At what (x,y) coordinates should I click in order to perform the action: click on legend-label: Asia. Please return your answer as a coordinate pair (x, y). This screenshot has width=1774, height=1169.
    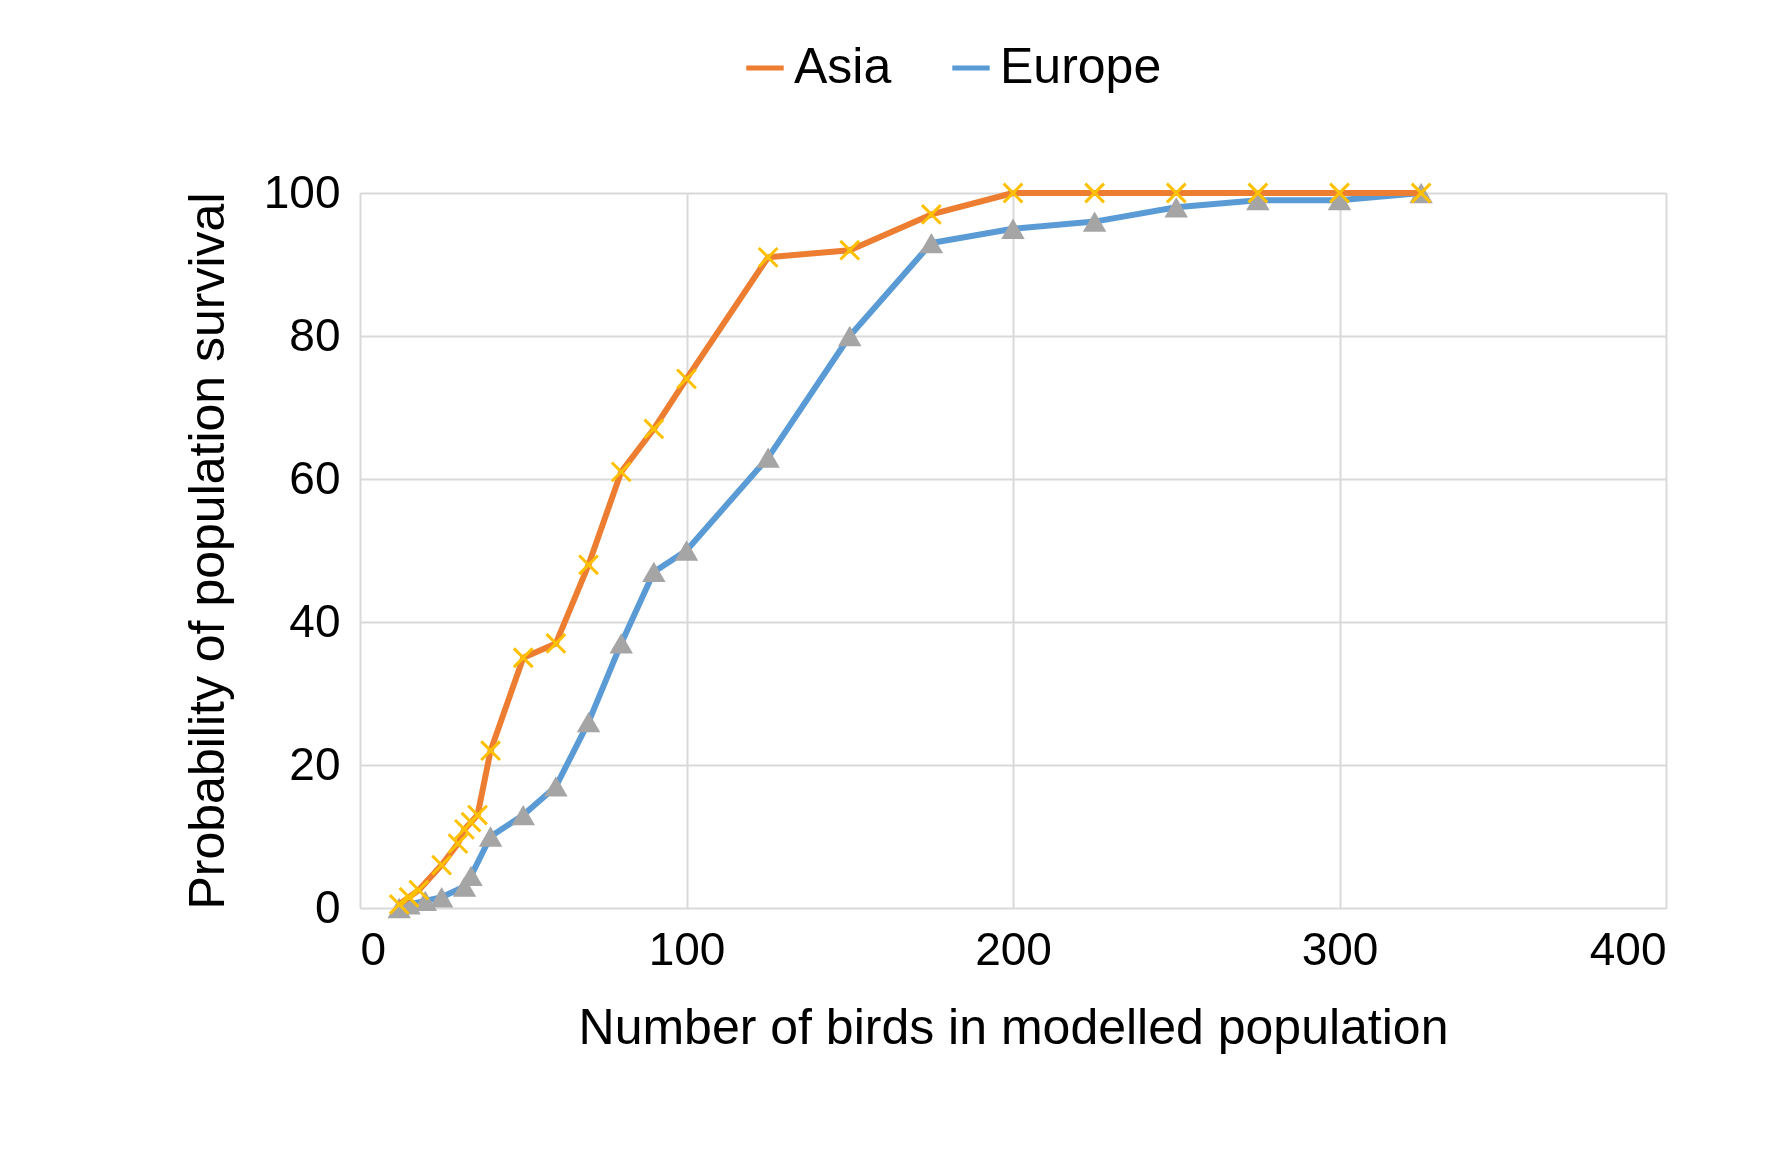
    Looking at the image, I should click on (843, 66).